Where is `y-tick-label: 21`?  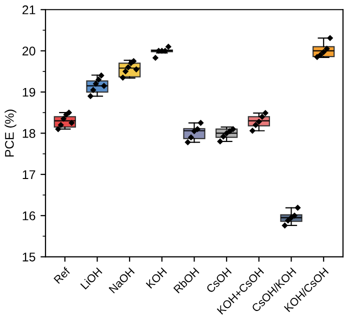
y-tick-label: 21 is located at coordinates (29, 9).